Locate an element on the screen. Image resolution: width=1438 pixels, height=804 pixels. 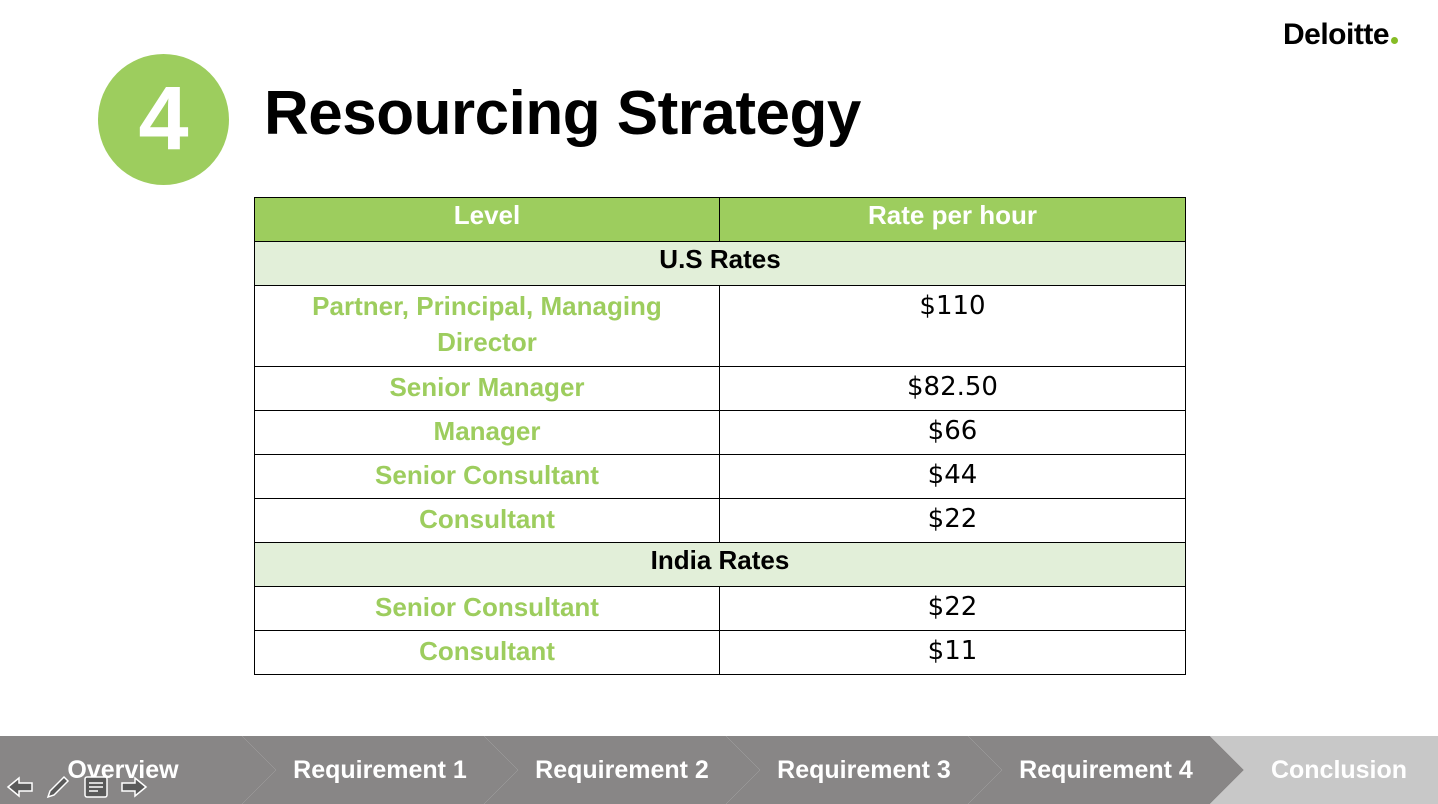
brand-name: Deloitte is located at coordinates (1336, 34).